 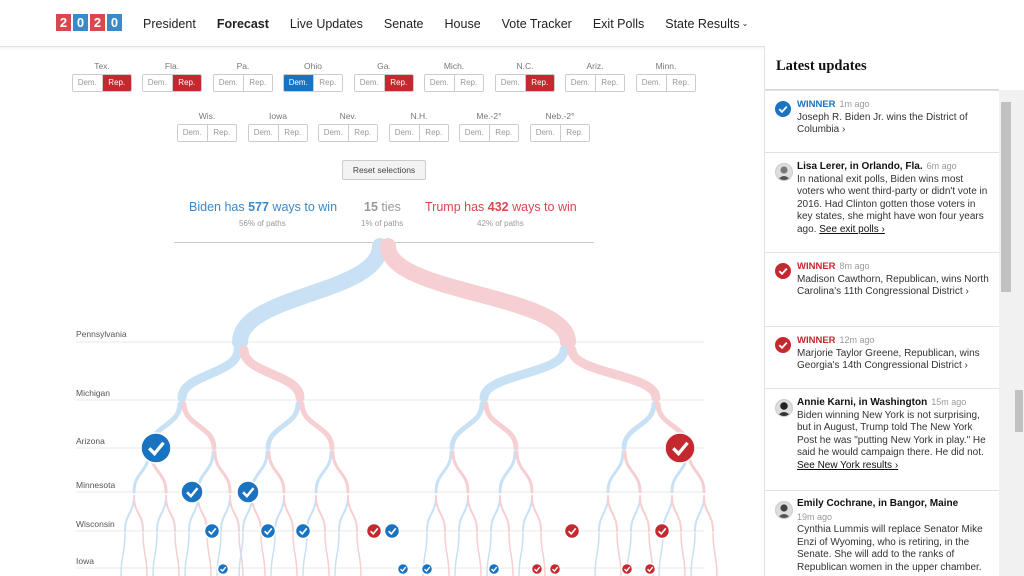 I want to click on author-avatar, so click(x=784, y=408).